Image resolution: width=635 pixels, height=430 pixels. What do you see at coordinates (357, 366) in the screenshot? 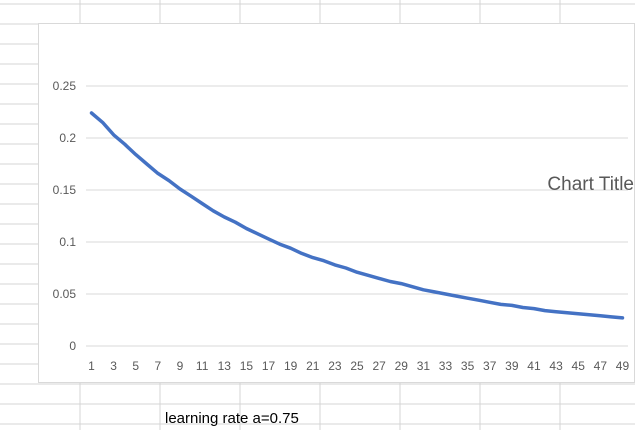
I see `x-tick-label: 25` at bounding box center [357, 366].